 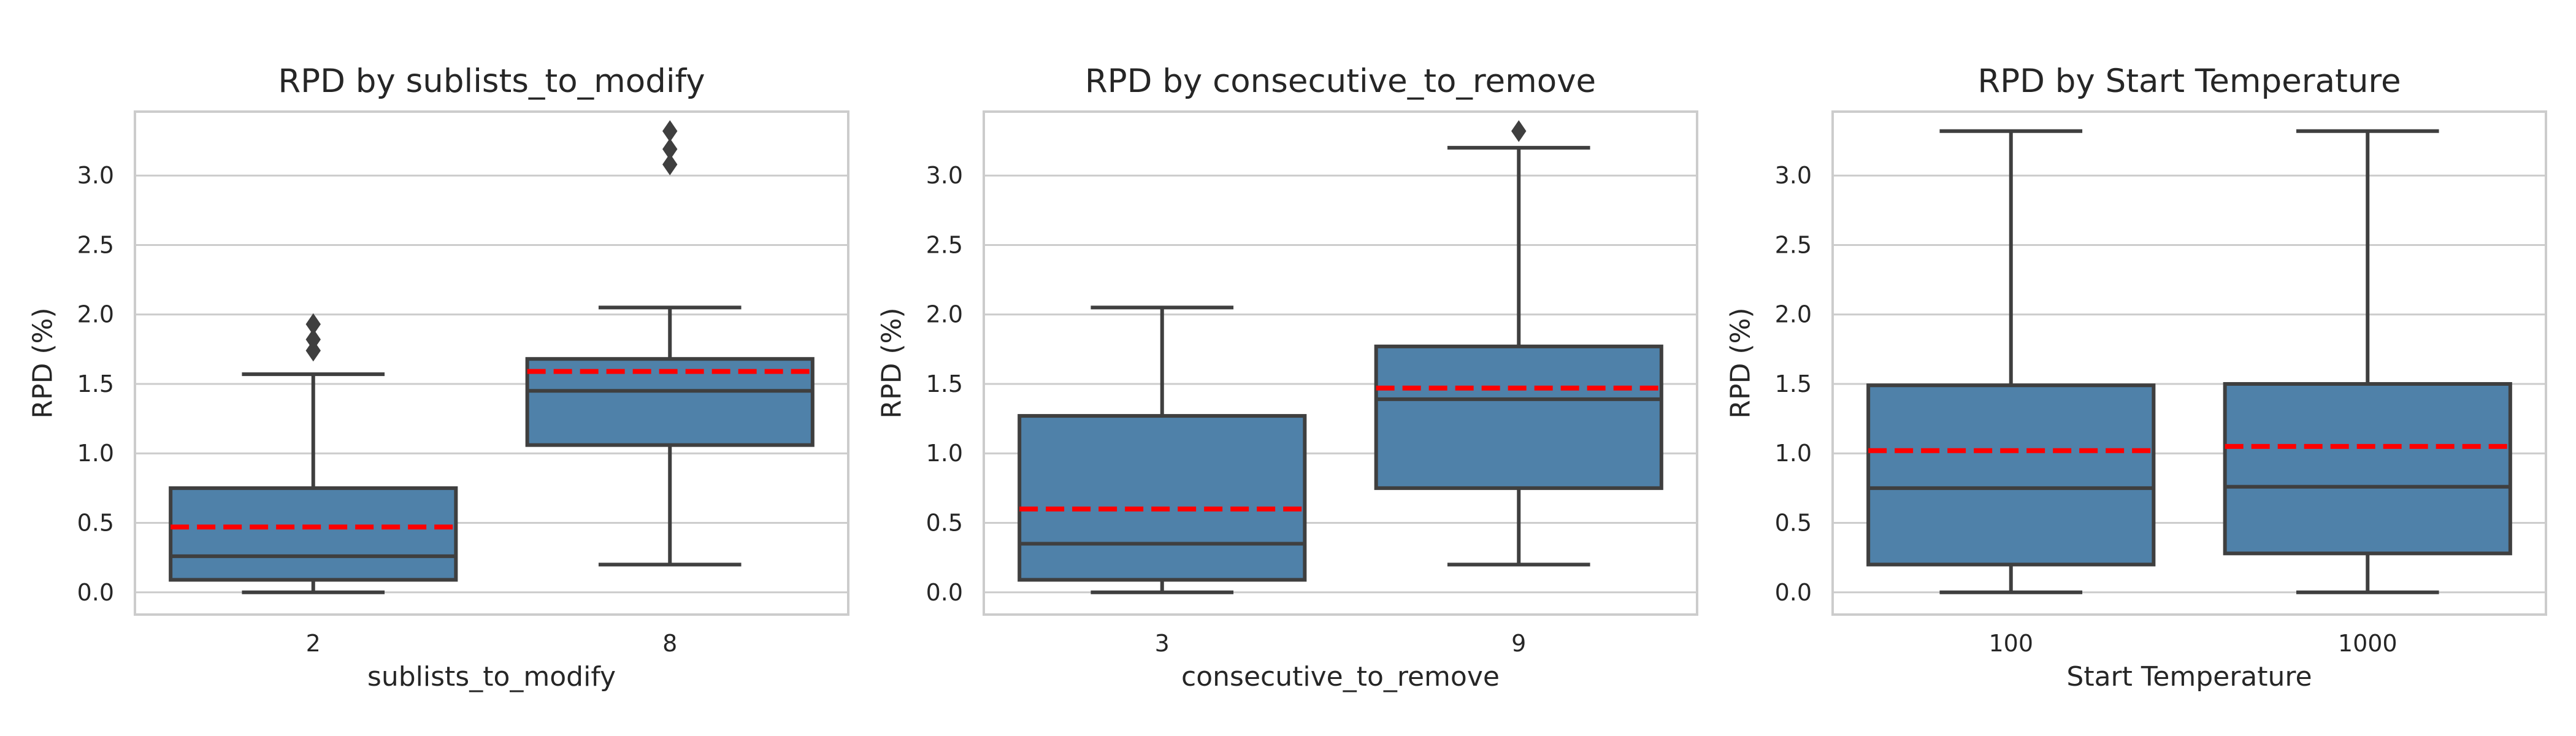 What do you see at coordinates (1162, 643) in the screenshot?
I see `x-tick-label: 3` at bounding box center [1162, 643].